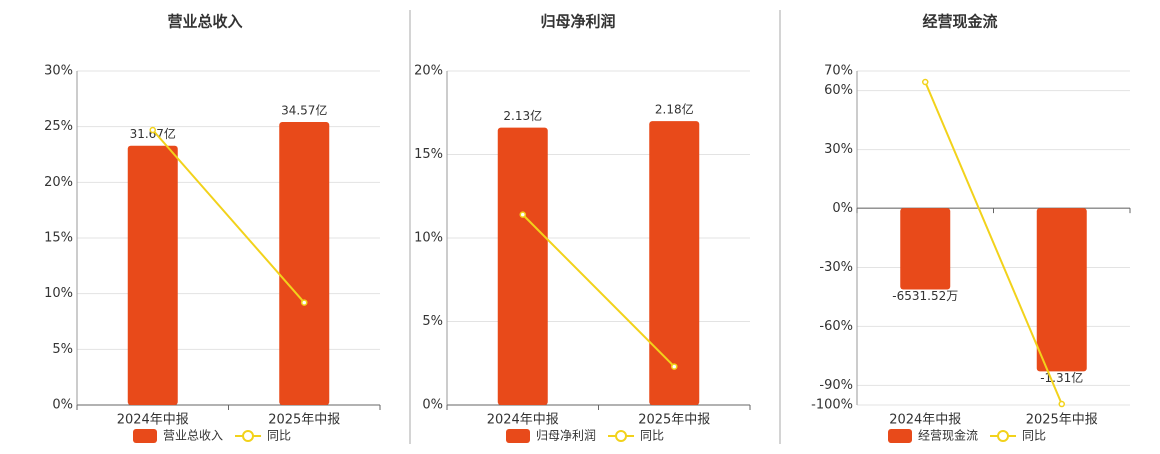 This screenshot has width=1160, height=454. Describe the element at coordinates (838, 71) in the screenshot. I see `y-tick-label: 70%` at that location.